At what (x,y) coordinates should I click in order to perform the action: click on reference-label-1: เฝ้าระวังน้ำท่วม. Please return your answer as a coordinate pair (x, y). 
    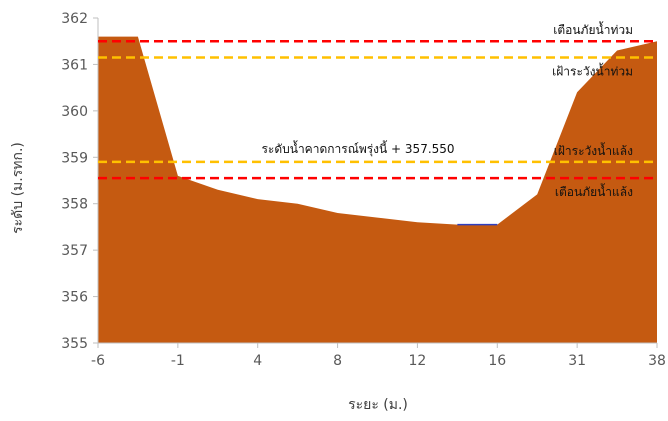
    Looking at the image, I should click on (592, 70).